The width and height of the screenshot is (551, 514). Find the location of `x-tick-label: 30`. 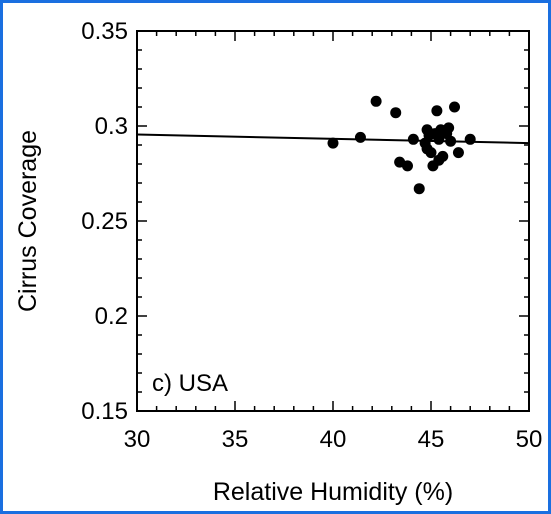

x-tick-label: 30 is located at coordinates (137, 439).